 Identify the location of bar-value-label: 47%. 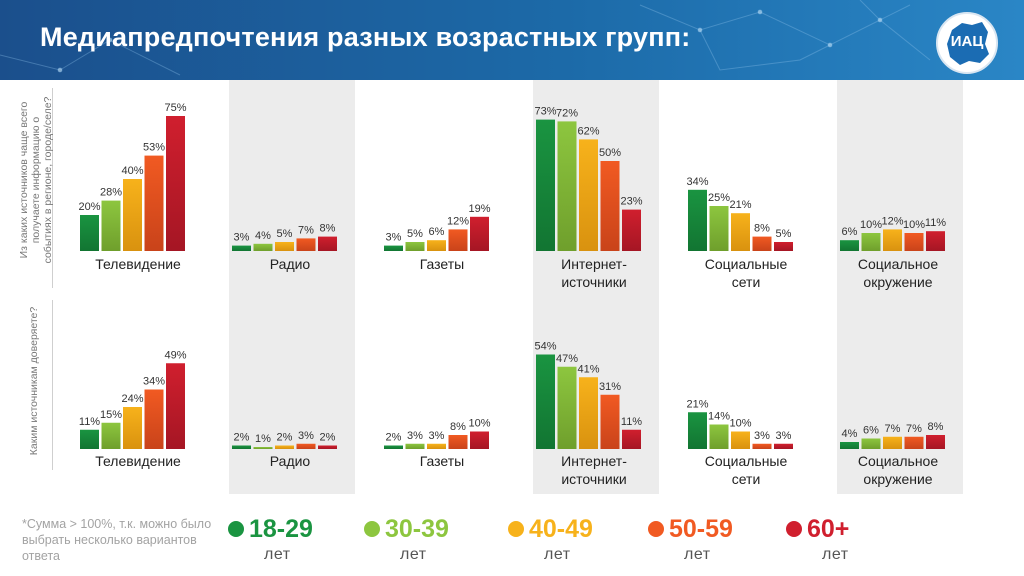
(567, 359).